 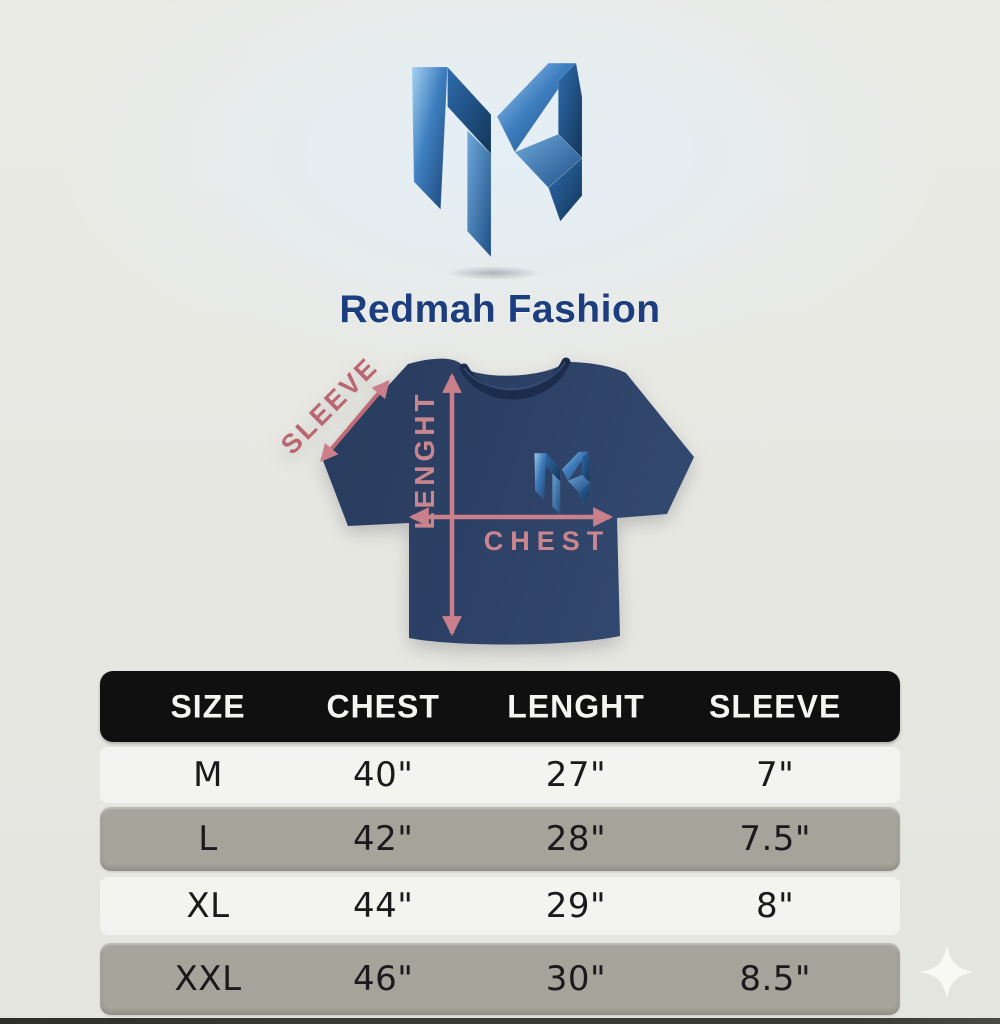 I want to click on table-row-xxl: XXL 46" 30" 8.5", so click(x=500, y=979).